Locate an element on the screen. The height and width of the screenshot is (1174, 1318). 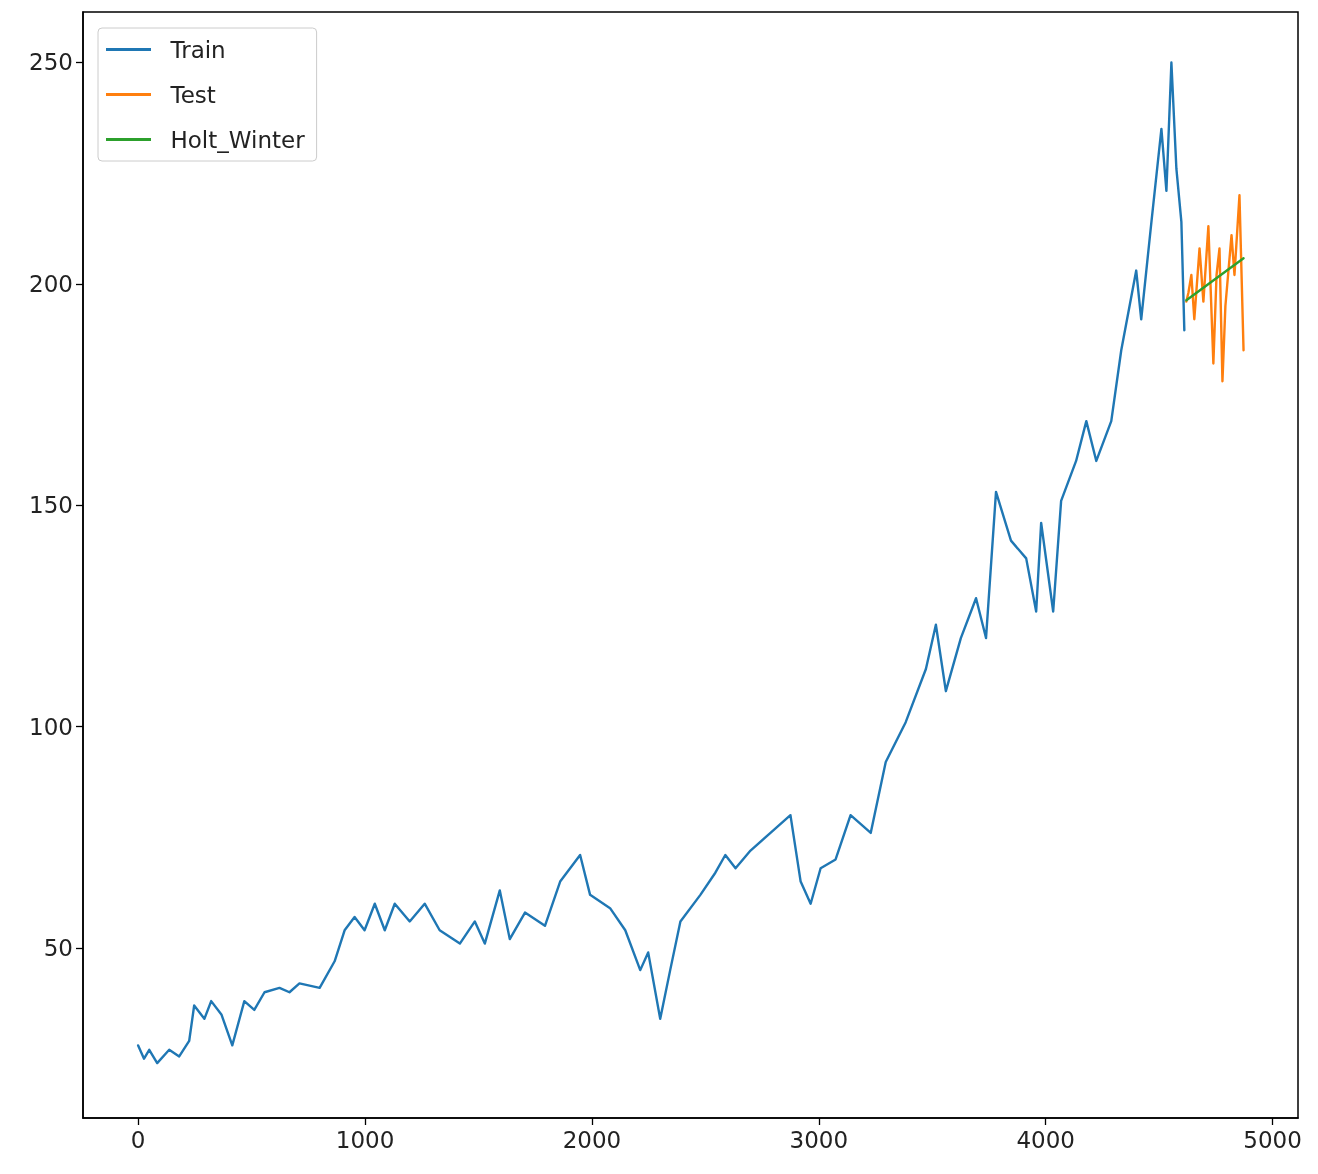
x-tick-label: 3000 is located at coordinates (819, 1139).